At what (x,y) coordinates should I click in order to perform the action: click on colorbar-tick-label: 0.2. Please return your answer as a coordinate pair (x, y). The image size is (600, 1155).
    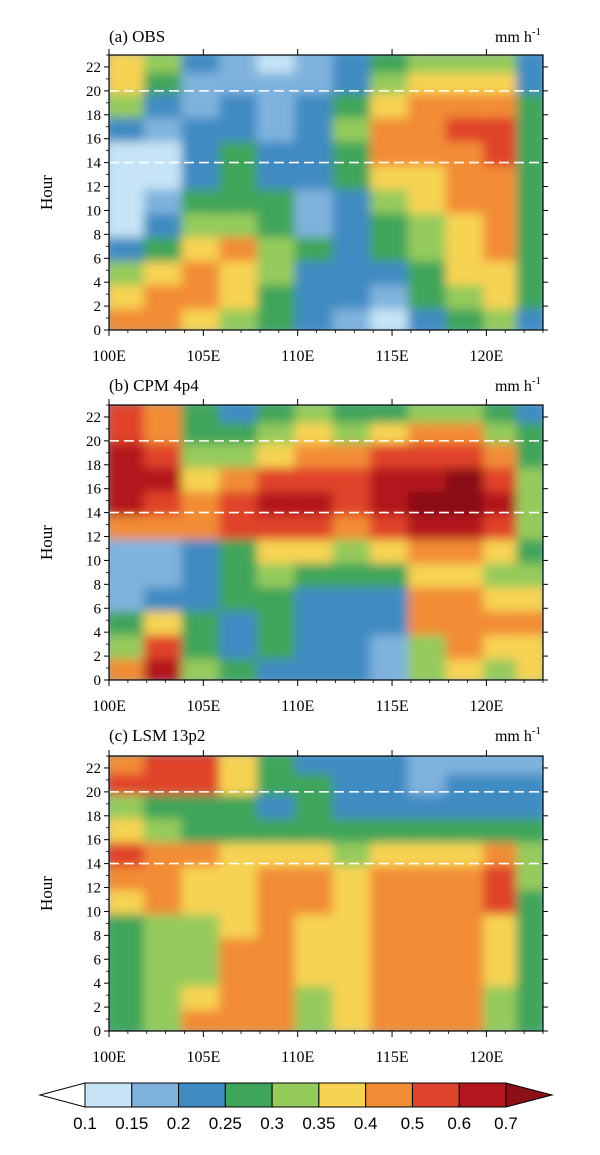
    Looking at the image, I should click on (179, 1123).